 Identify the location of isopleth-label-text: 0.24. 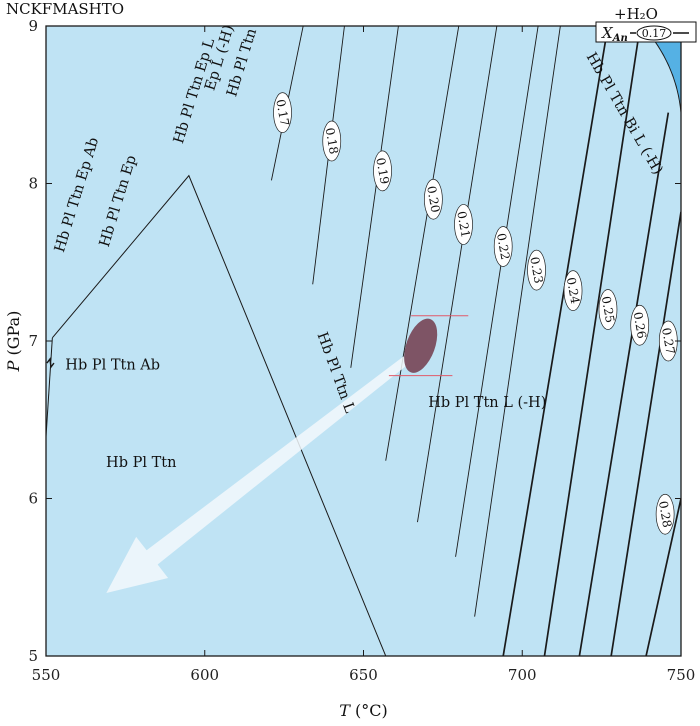
(573, 290).